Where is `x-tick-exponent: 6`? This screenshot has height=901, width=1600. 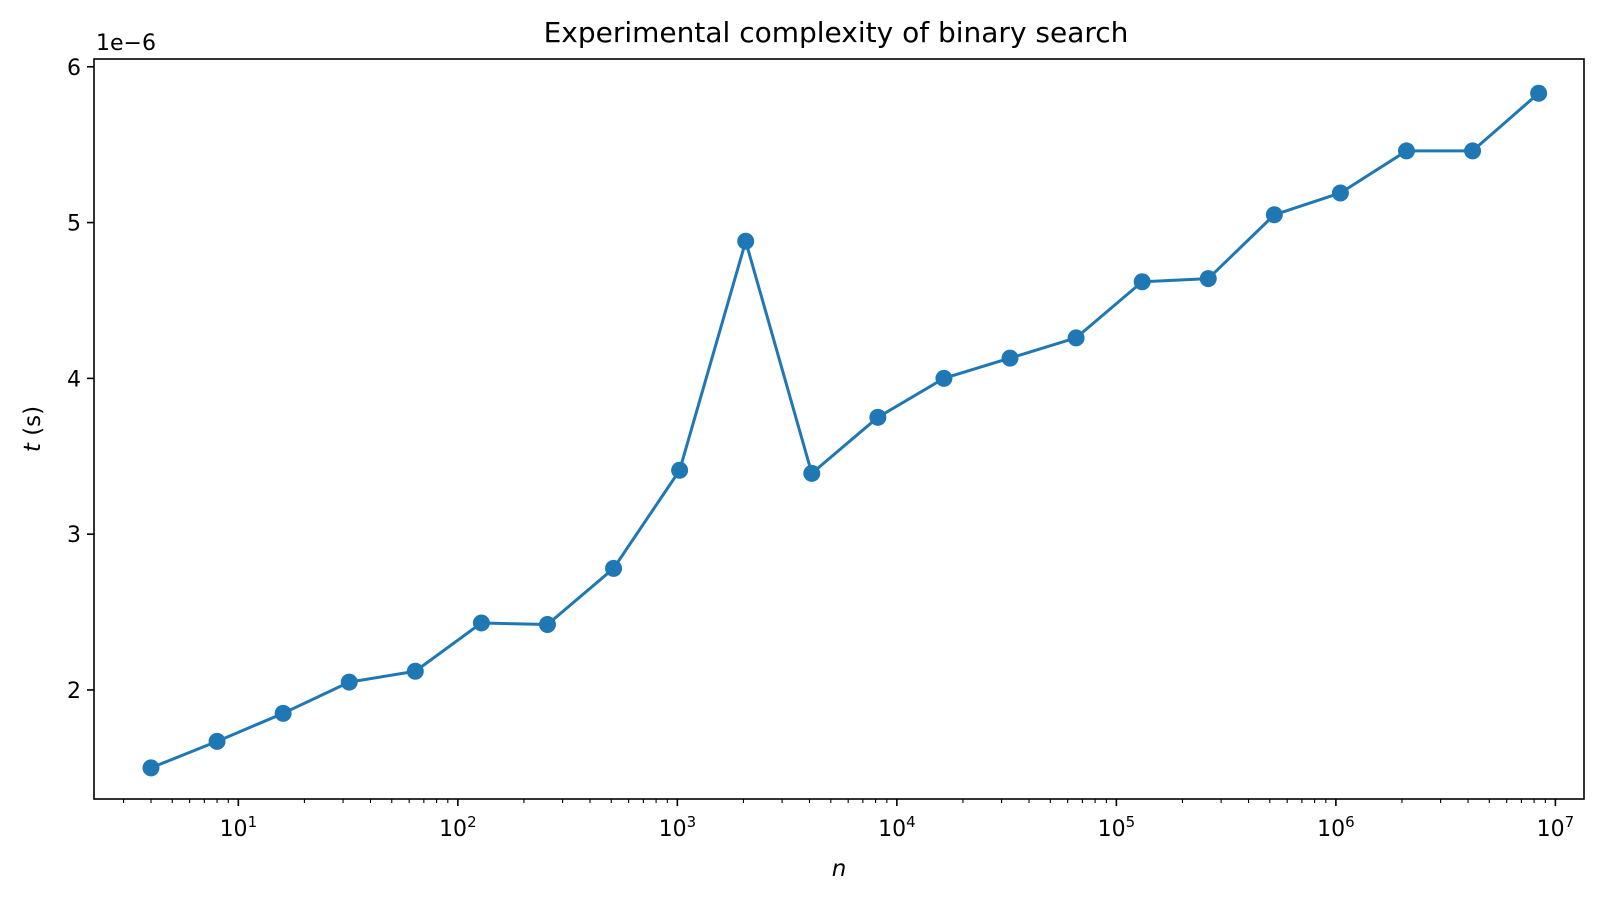 x-tick-exponent: 6 is located at coordinates (1350, 822).